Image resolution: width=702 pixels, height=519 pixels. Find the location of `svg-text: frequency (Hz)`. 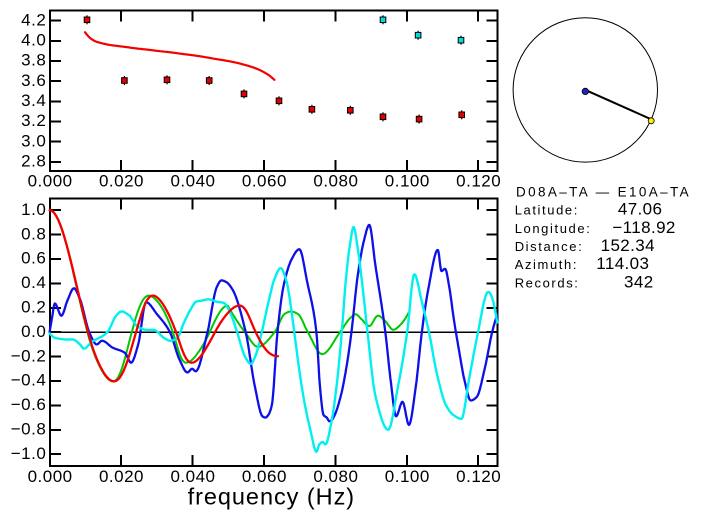

svg-text: frequency (Hz) is located at coordinates (271, 496).